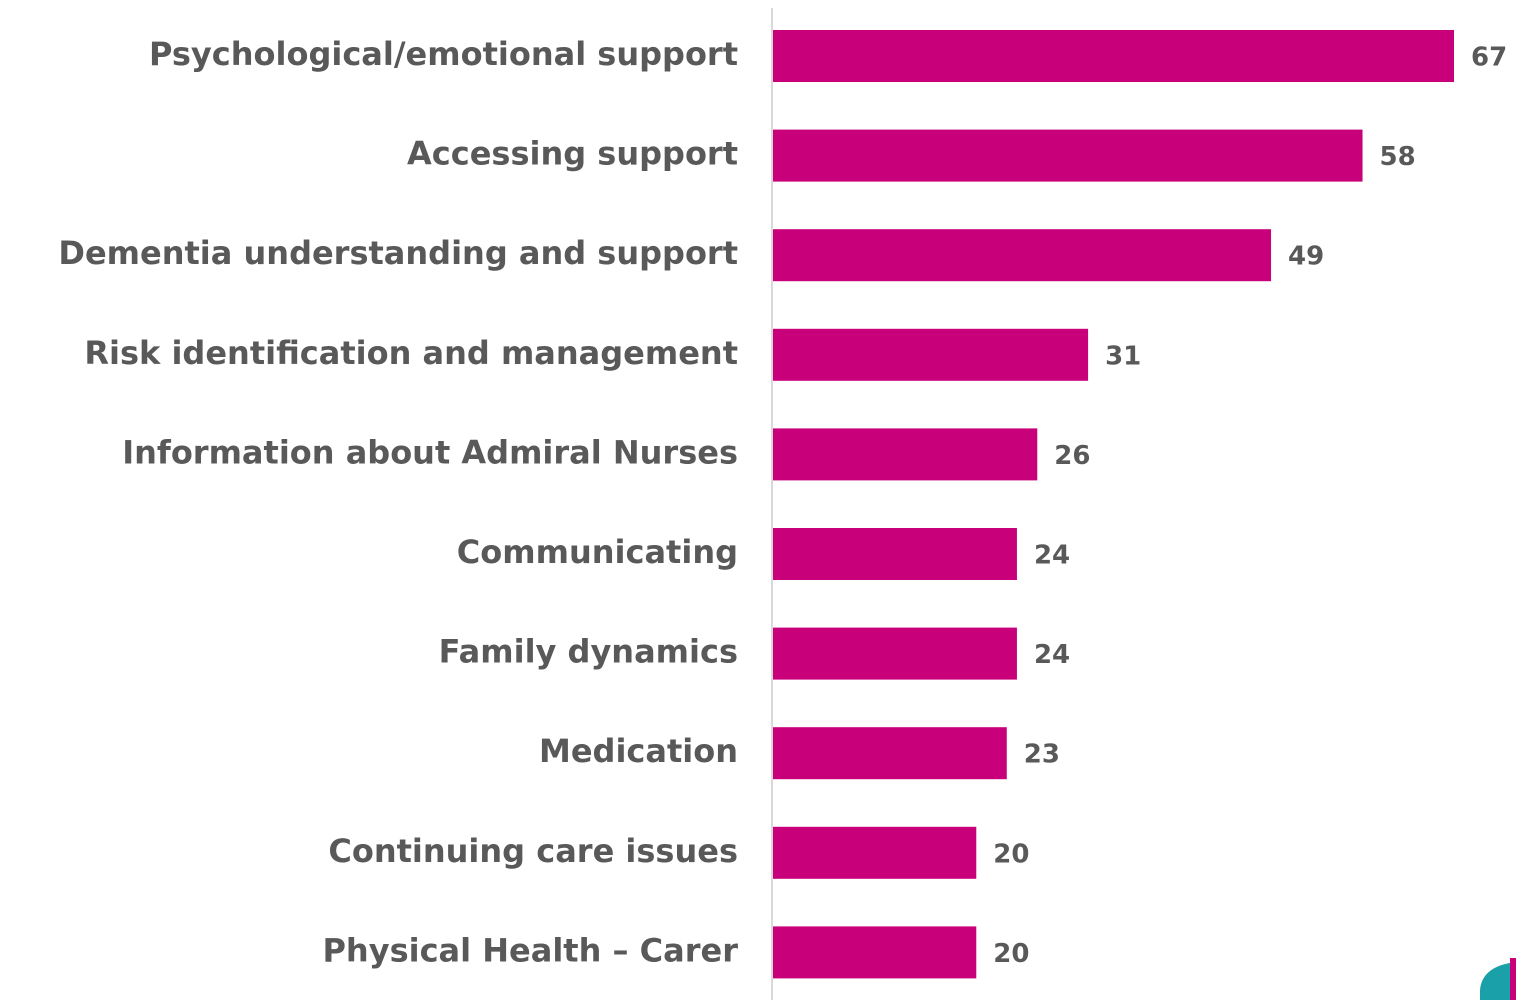 This screenshot has width=1516, height=1000. I want to click on category-label: Dementia understanding and support, so click(398, 253).